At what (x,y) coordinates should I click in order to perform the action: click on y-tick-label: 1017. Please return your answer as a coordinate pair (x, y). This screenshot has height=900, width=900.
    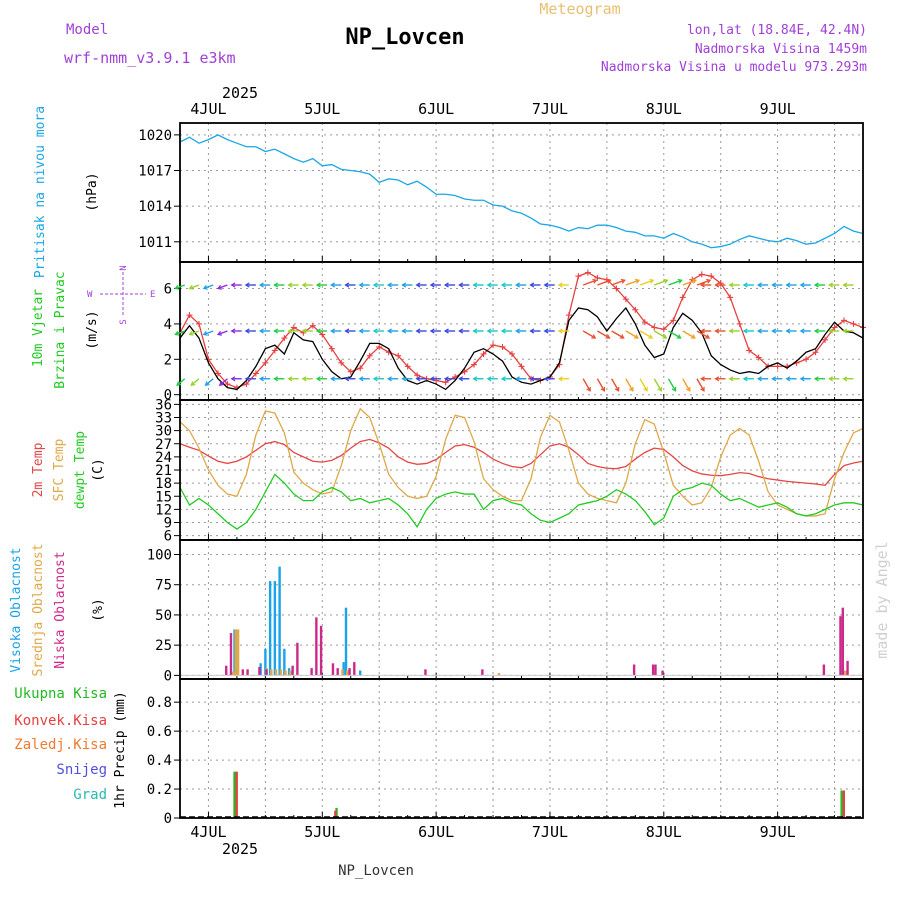
    Looking at the image, I should click on (155, 172).